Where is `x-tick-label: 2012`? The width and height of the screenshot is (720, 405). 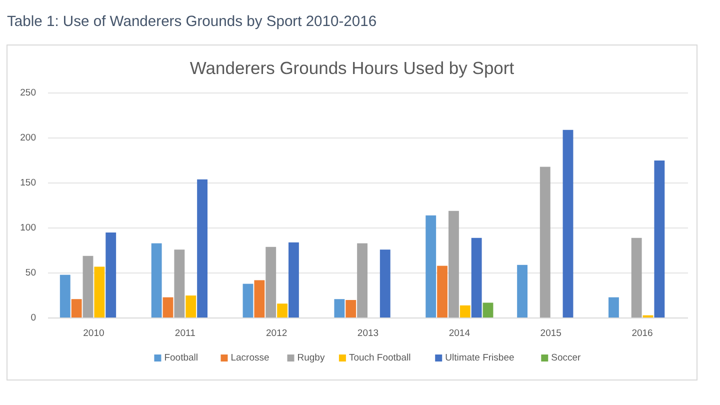
x-tick-label: 2012 is located at coordinates (277, 333).